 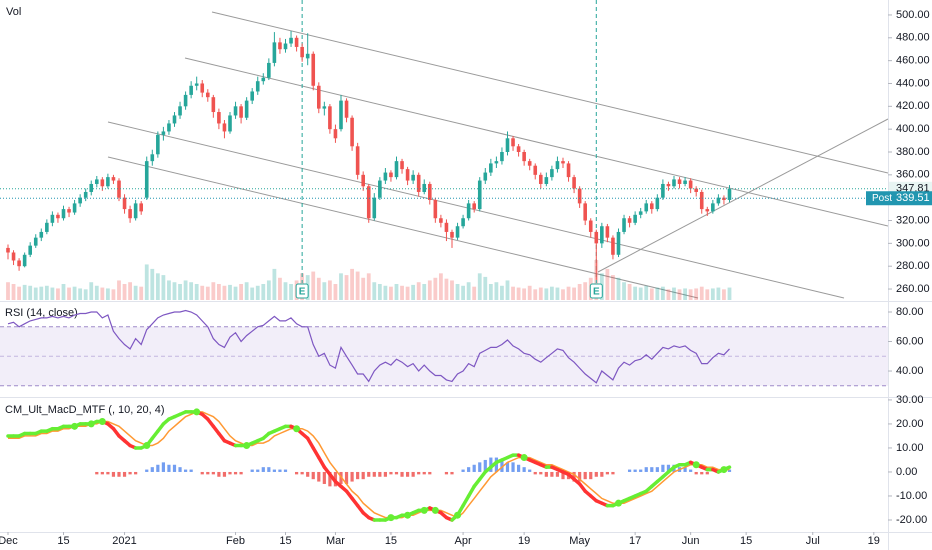 I want to click on y-tick-label: -20.00, so click(x=911, y=520).